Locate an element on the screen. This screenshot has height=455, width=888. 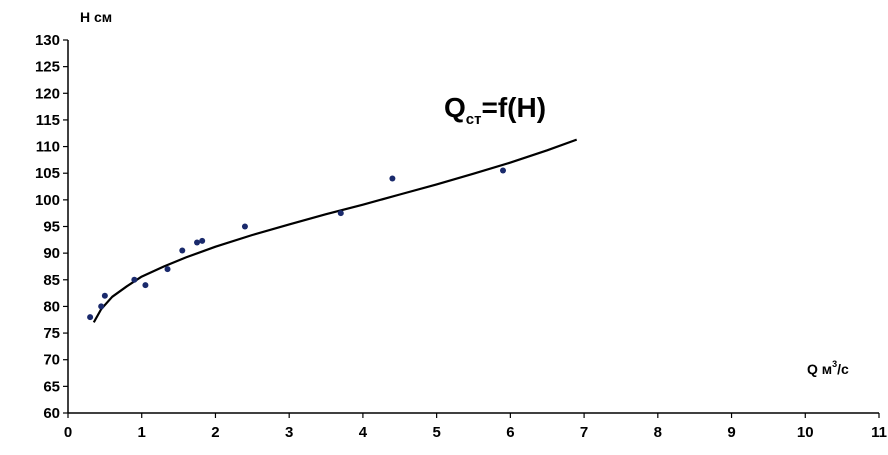
y-tick-label: 80 is located at coordinates (51, 306).